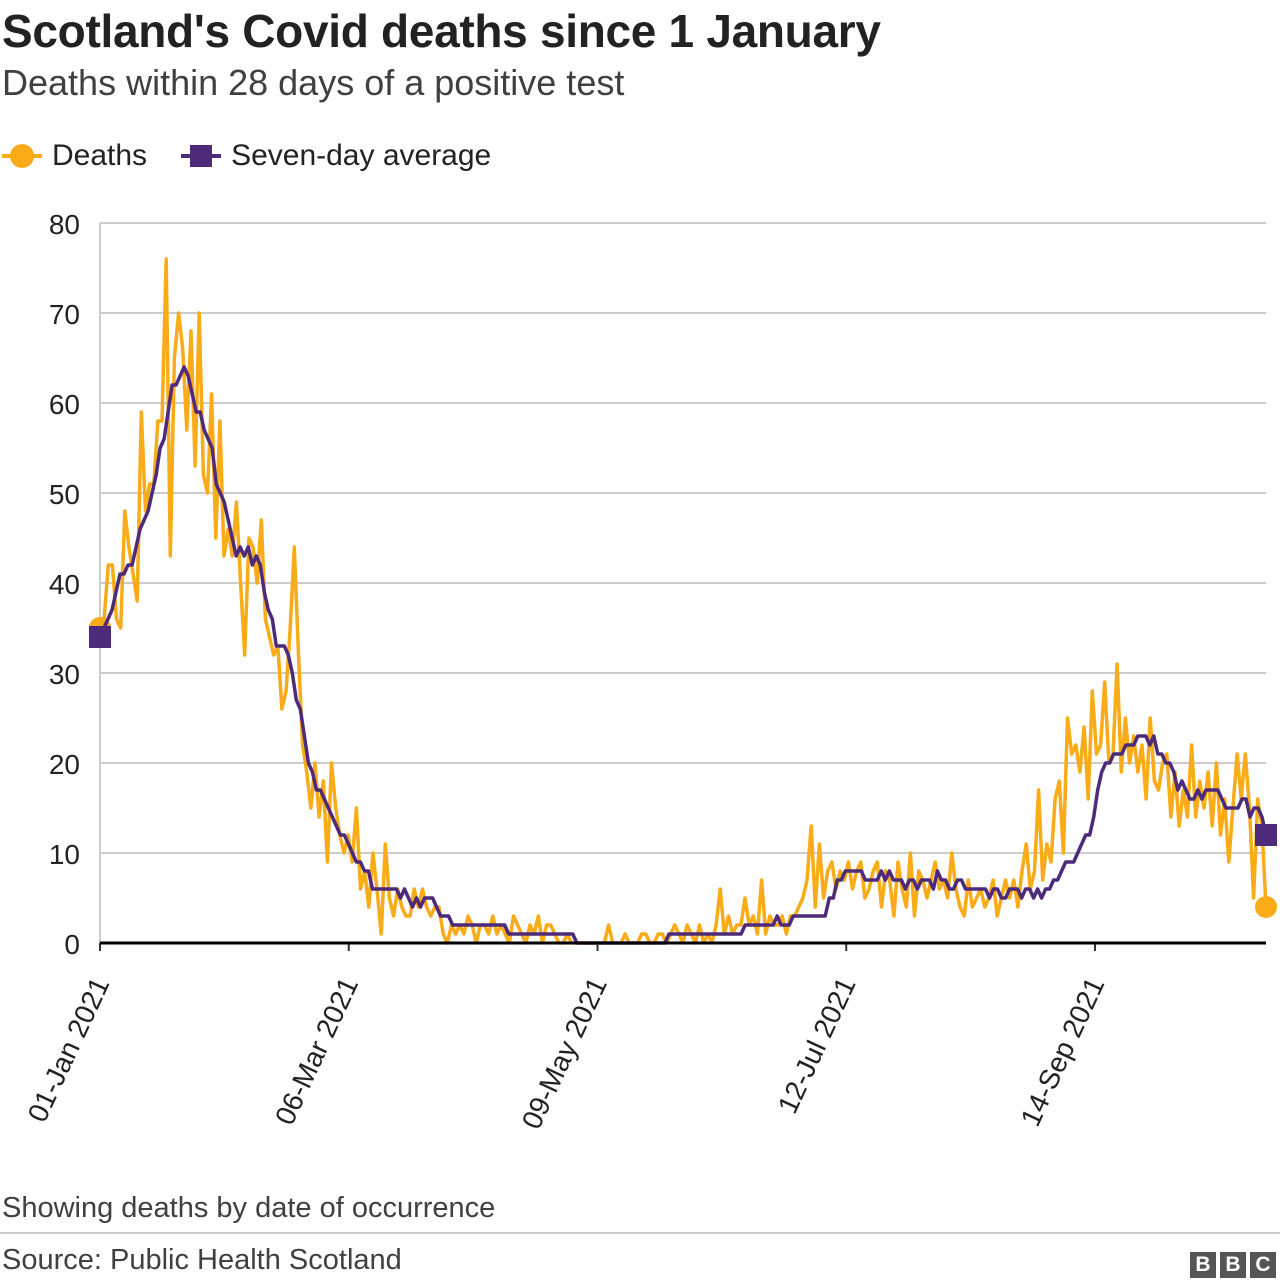 The height and width of the screenshot is (1288, 1280). I want to click on deaths-swatch-icon, so click(22, 156).